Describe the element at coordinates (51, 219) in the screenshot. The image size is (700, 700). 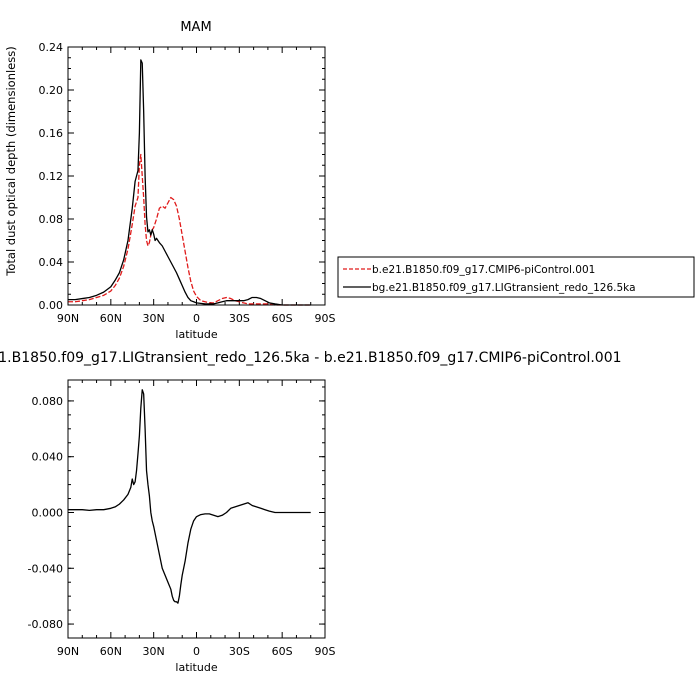
I see `y-tick-label: 0.08` at that location.